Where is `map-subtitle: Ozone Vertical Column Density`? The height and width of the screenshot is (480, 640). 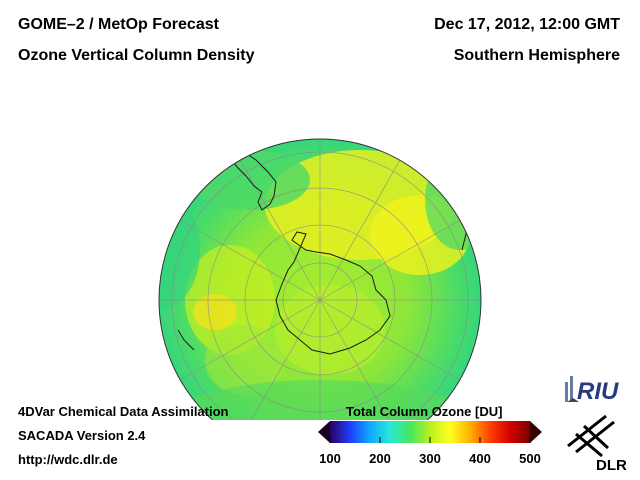 map-subtitle: Ozone Vertical Column Density is located at coordinates (136, 55).